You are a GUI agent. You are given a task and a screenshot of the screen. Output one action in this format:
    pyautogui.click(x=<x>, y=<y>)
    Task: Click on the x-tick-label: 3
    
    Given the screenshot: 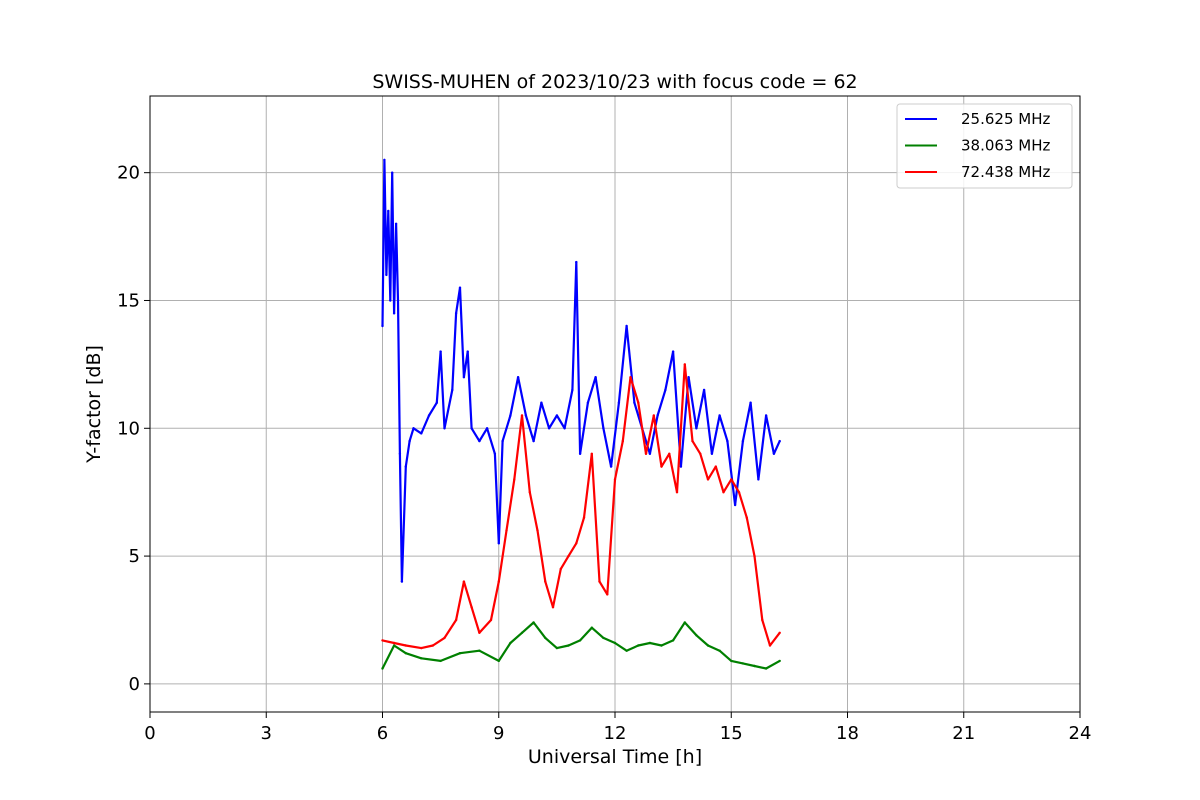 What is the action you would take?
    pyautogui.click(x=266, y=733)
    